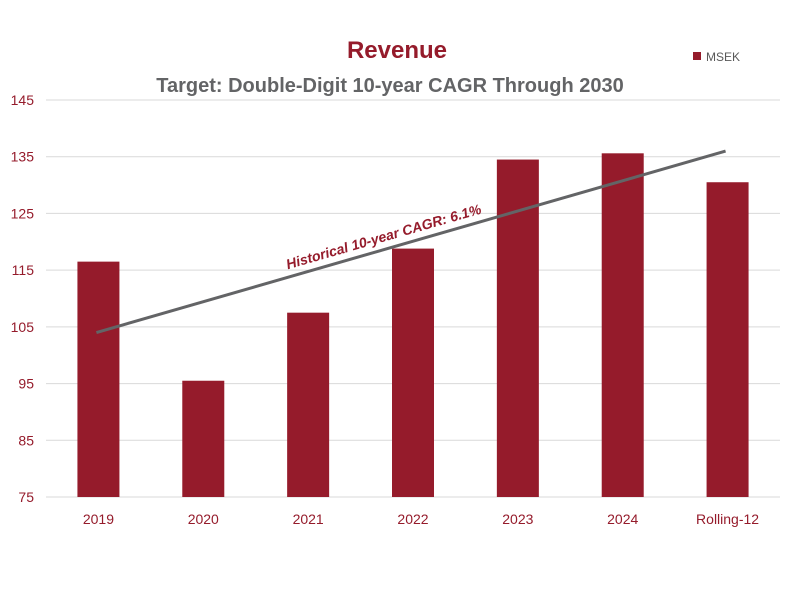 This screenshot has width=795, height=589. Describe the element at coordinates (308, 404) in the screenshot. I see `bar-2021` at that location.